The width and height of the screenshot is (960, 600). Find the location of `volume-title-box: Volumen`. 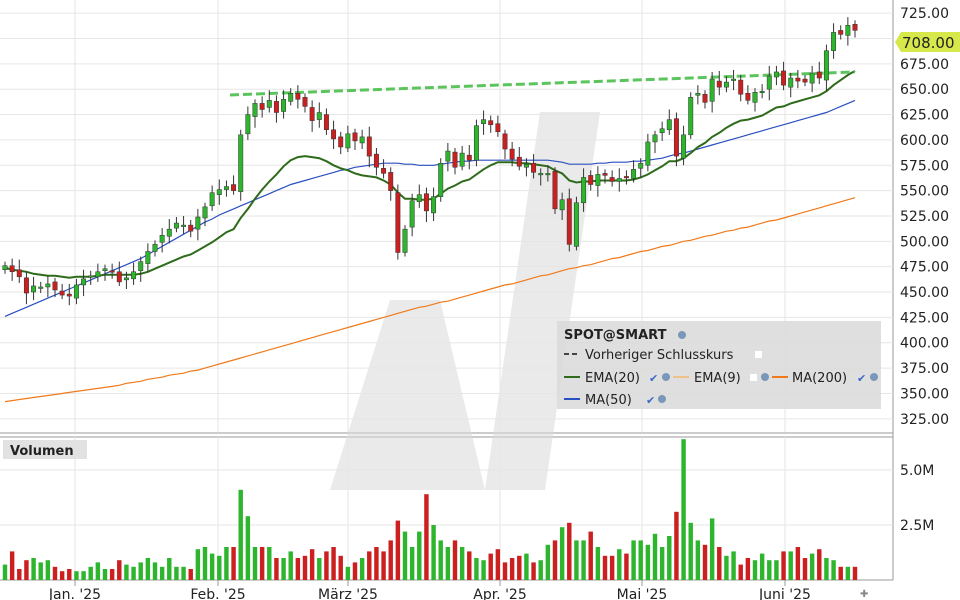

volume-title-box: Volumen is located at coordinates (45, 449).